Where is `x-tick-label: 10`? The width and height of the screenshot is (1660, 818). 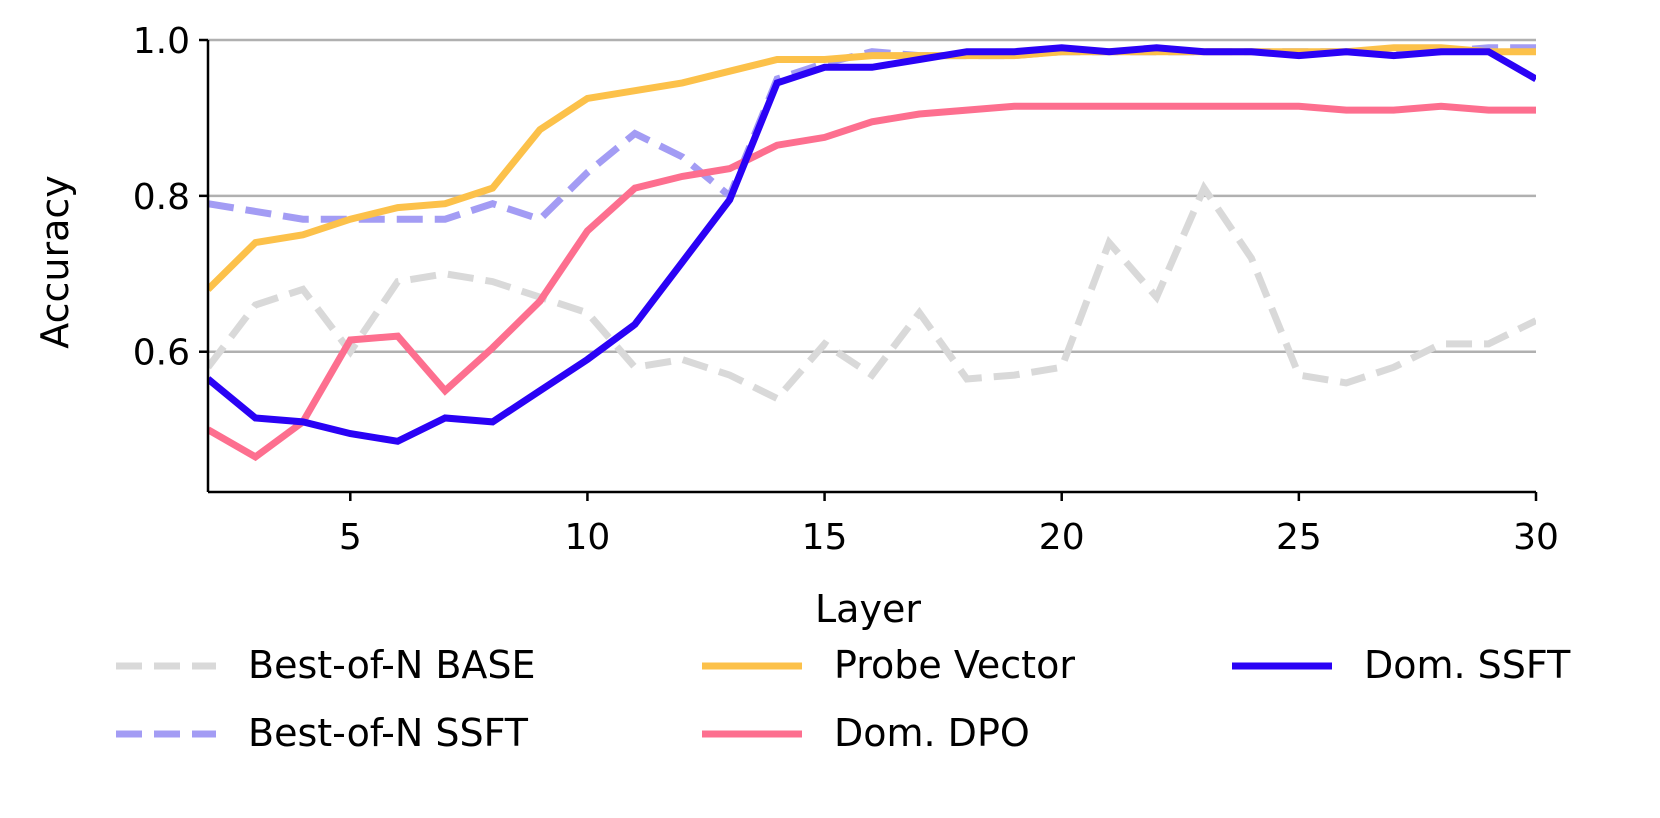
x-tick-label: 10 is located at coordinates (588, 537).